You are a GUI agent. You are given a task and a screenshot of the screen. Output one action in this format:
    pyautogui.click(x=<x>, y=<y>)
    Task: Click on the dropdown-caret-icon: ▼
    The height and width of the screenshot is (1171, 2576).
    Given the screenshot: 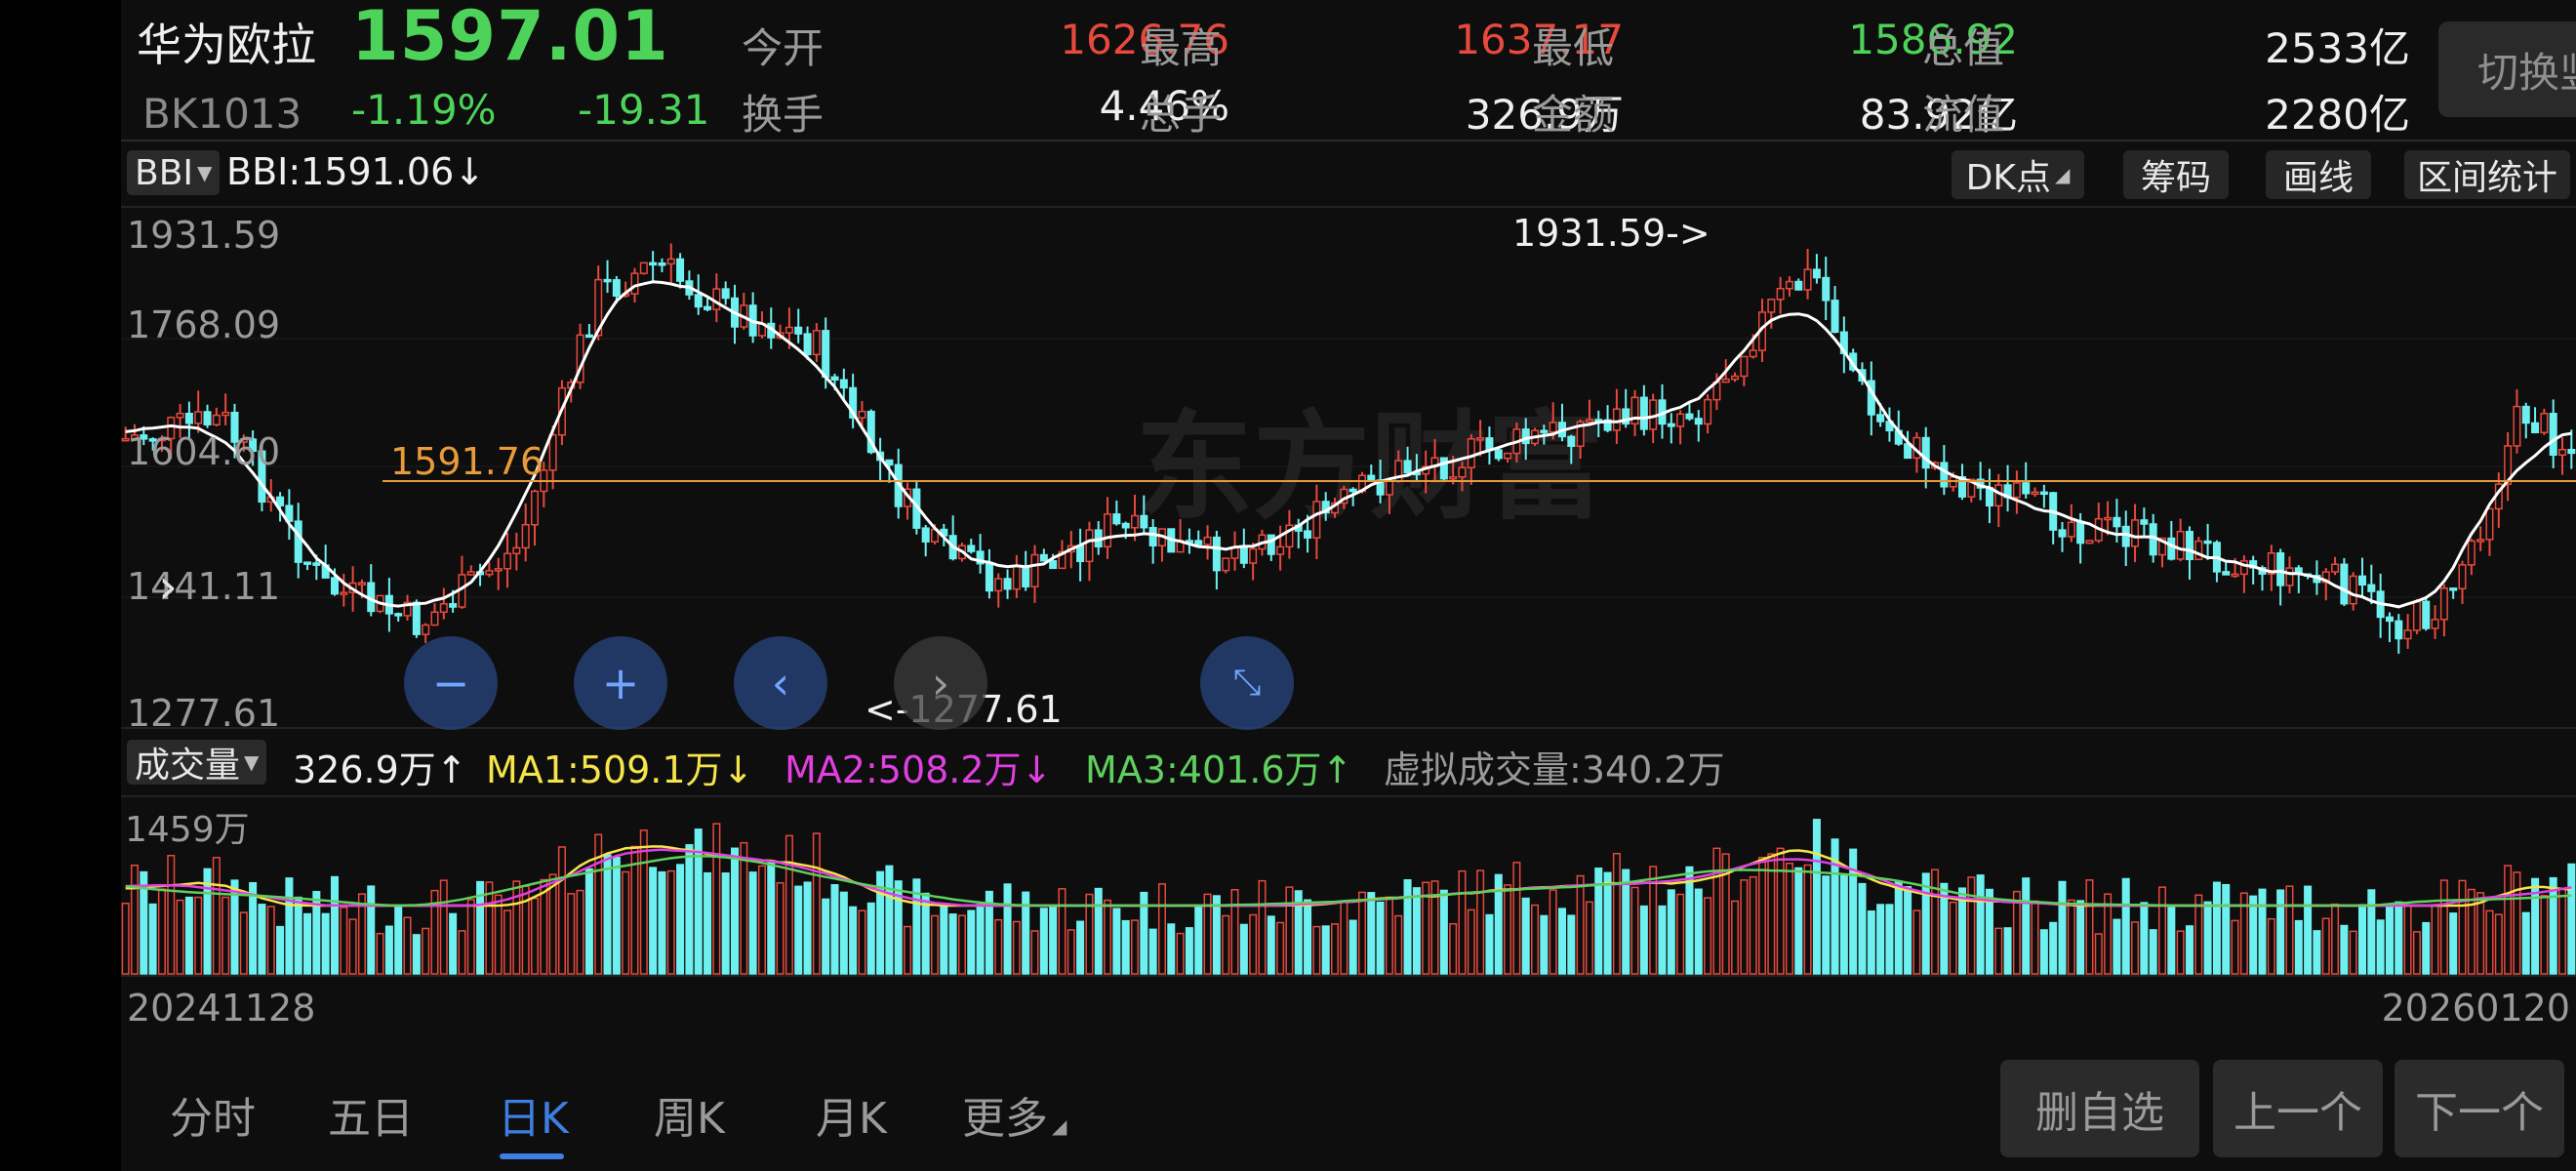 What is the action you would take?
    pyautogui.click(x=252, y=762)
    